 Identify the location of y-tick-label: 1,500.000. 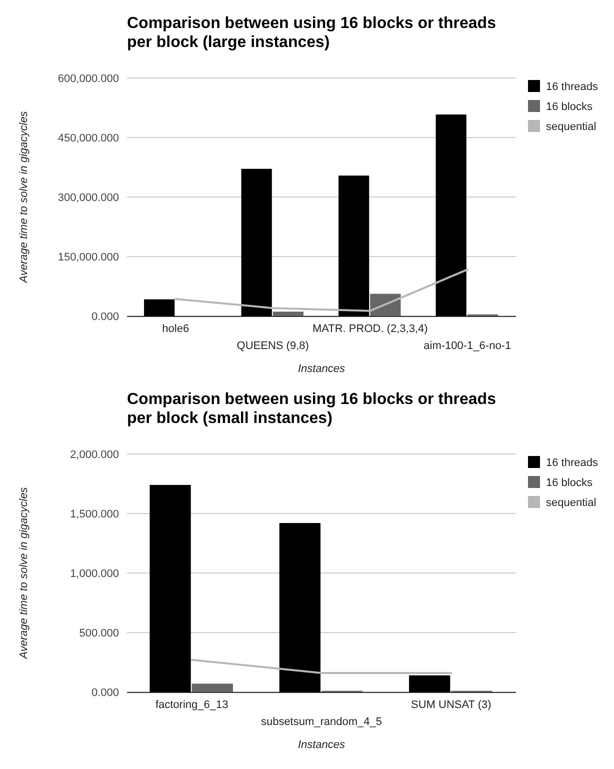
(94, 514).